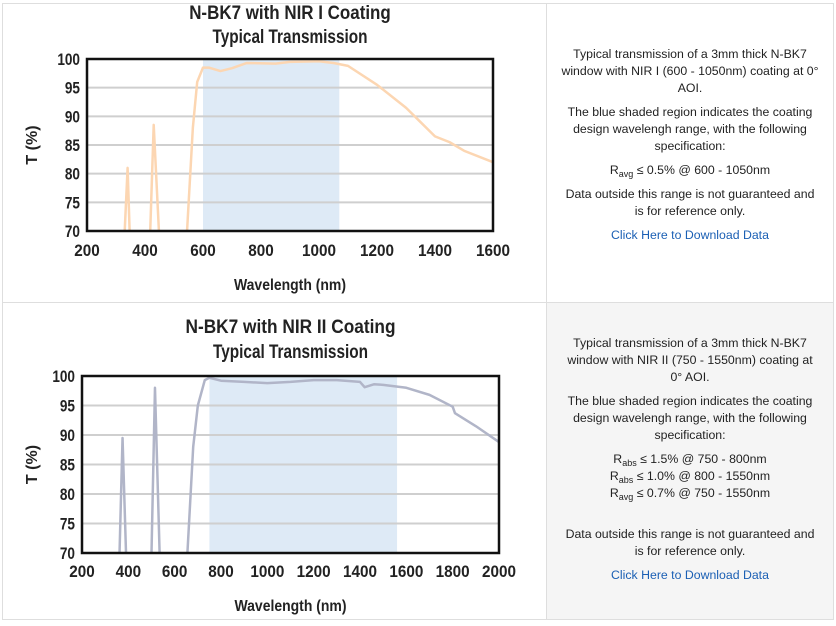 This screenshot has height=626, width=836. I want to click on x-tick-label: 2000, so click(499, 571).